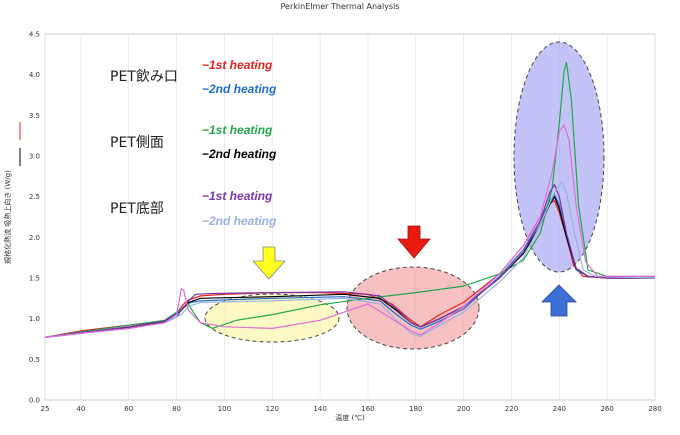 This screenshot has width=680, height=435. What do you see at coordinates (559, 157) in the screenshot?
I see `highlight-ellipse-blue` at bounding box center [559, 157].